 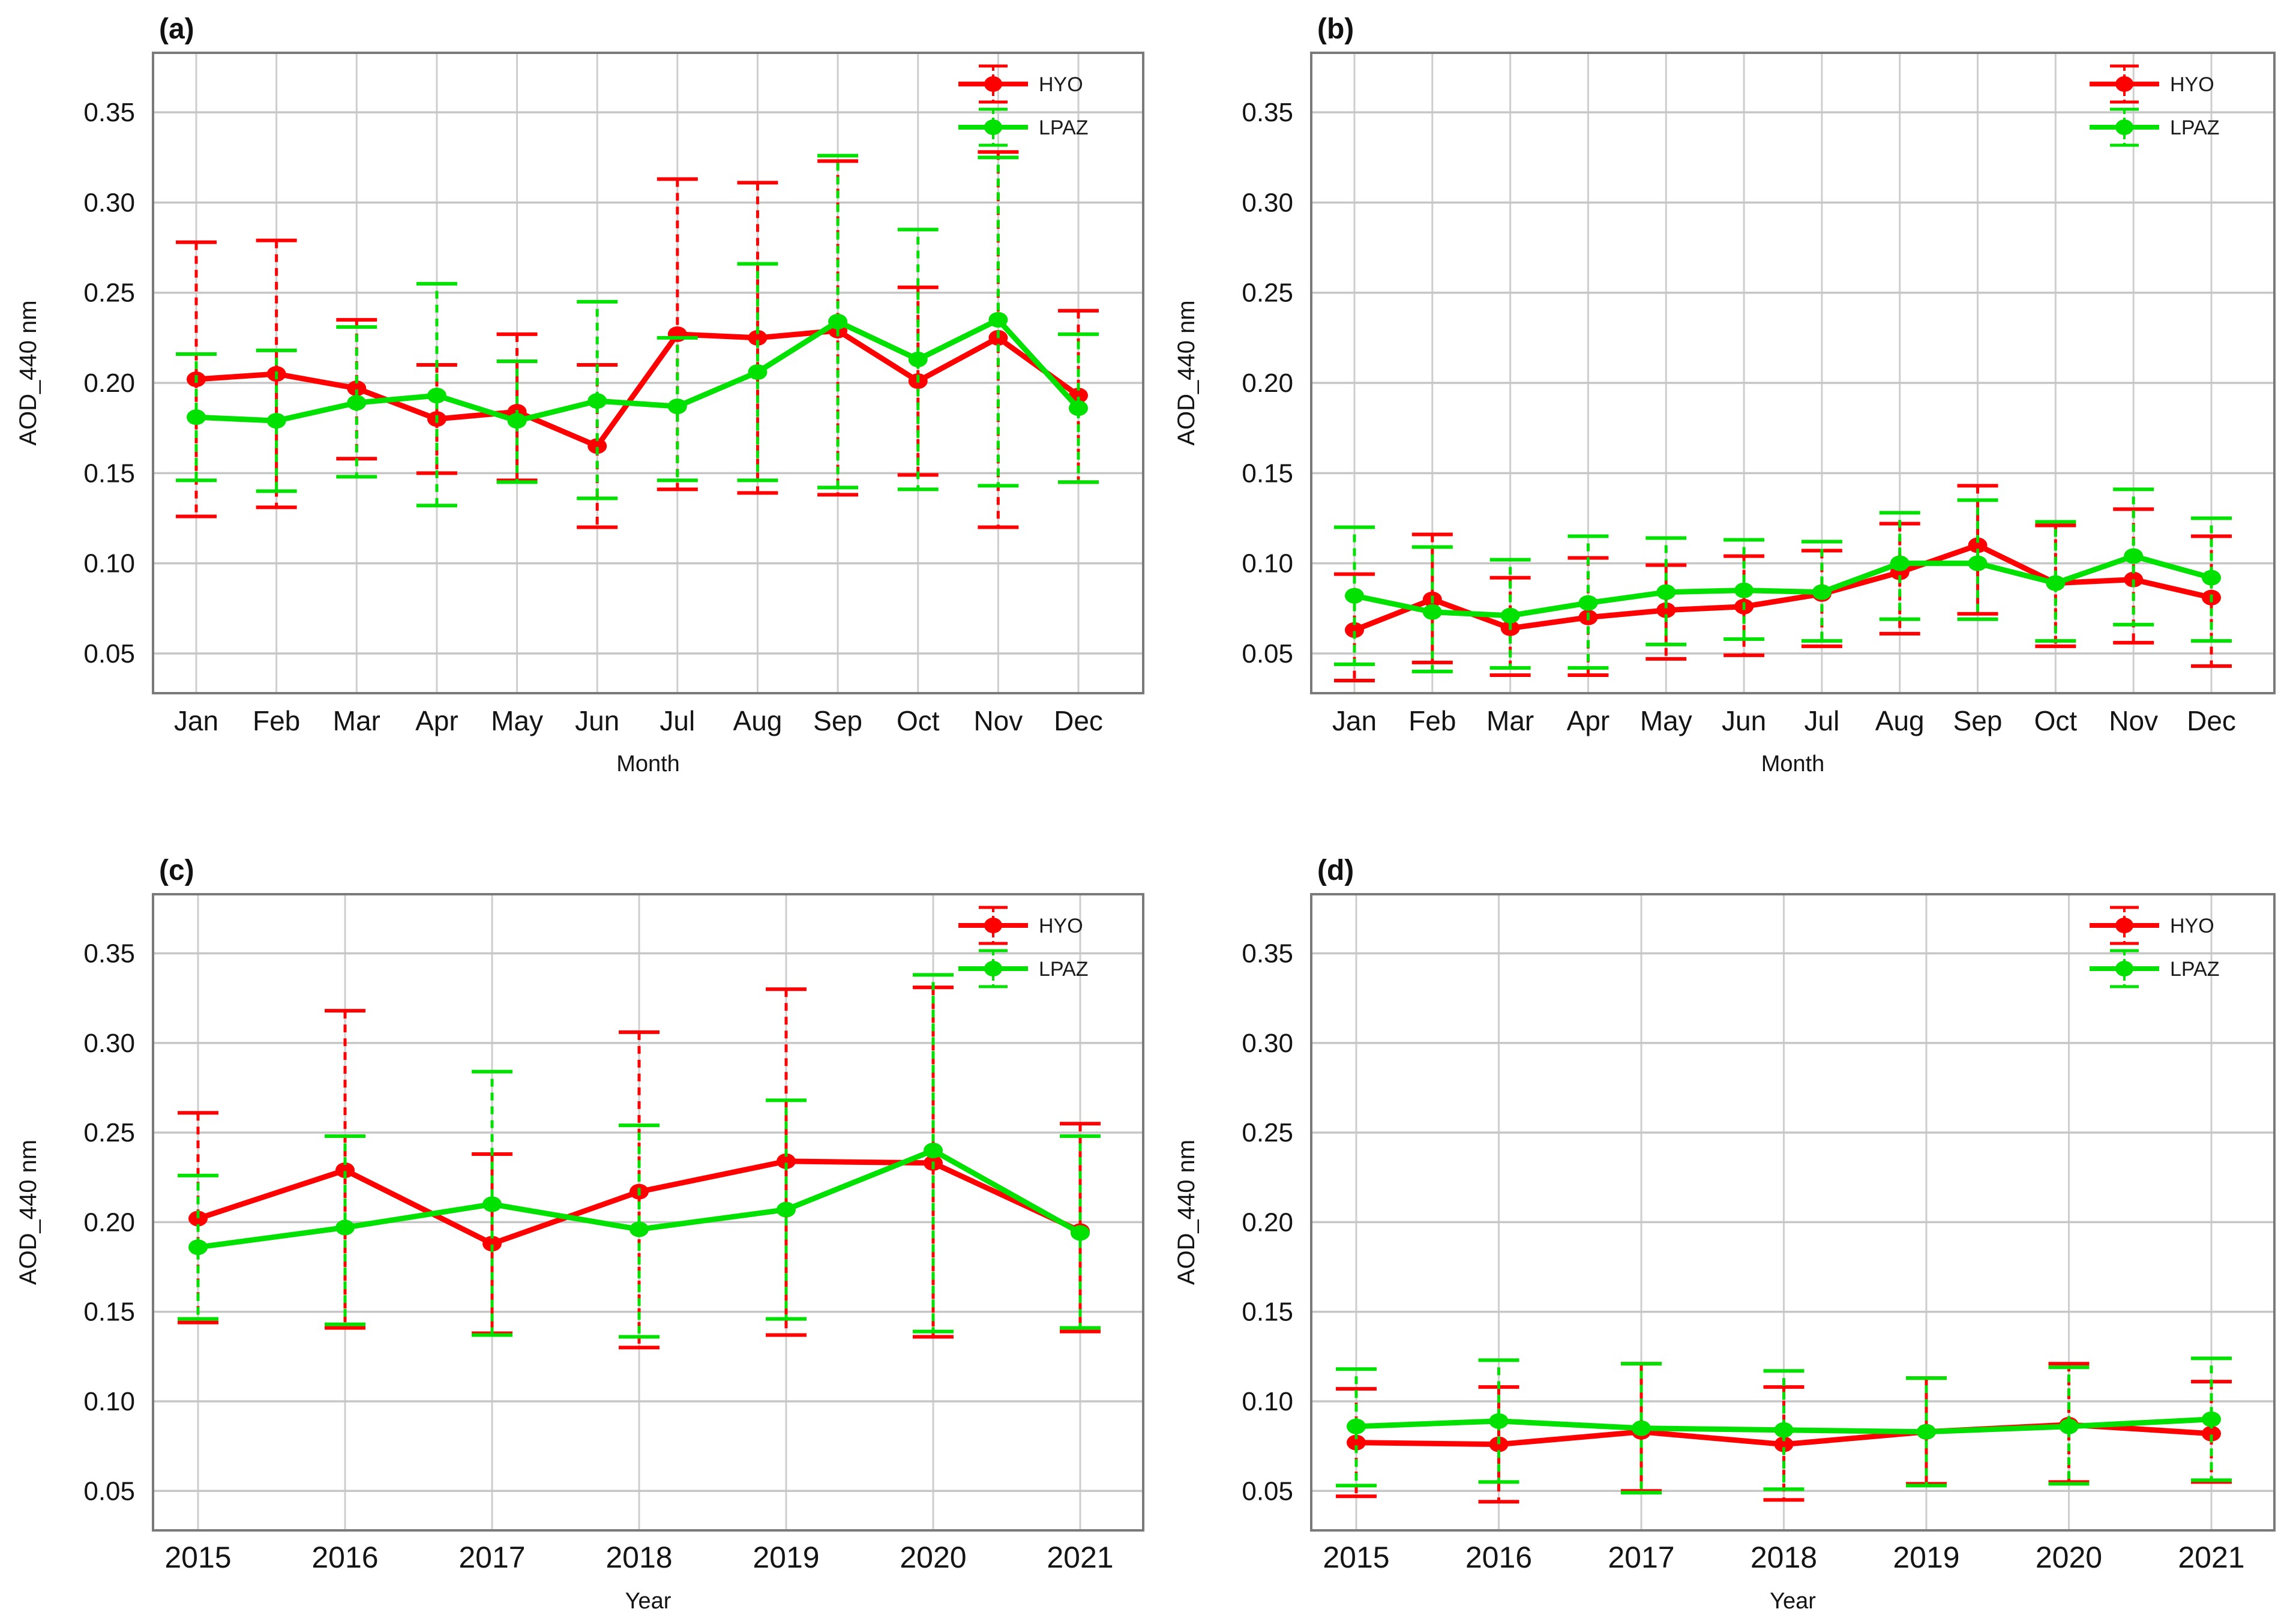 I want to click on x-tick-label: 2015, so click(x=197, y=1557).